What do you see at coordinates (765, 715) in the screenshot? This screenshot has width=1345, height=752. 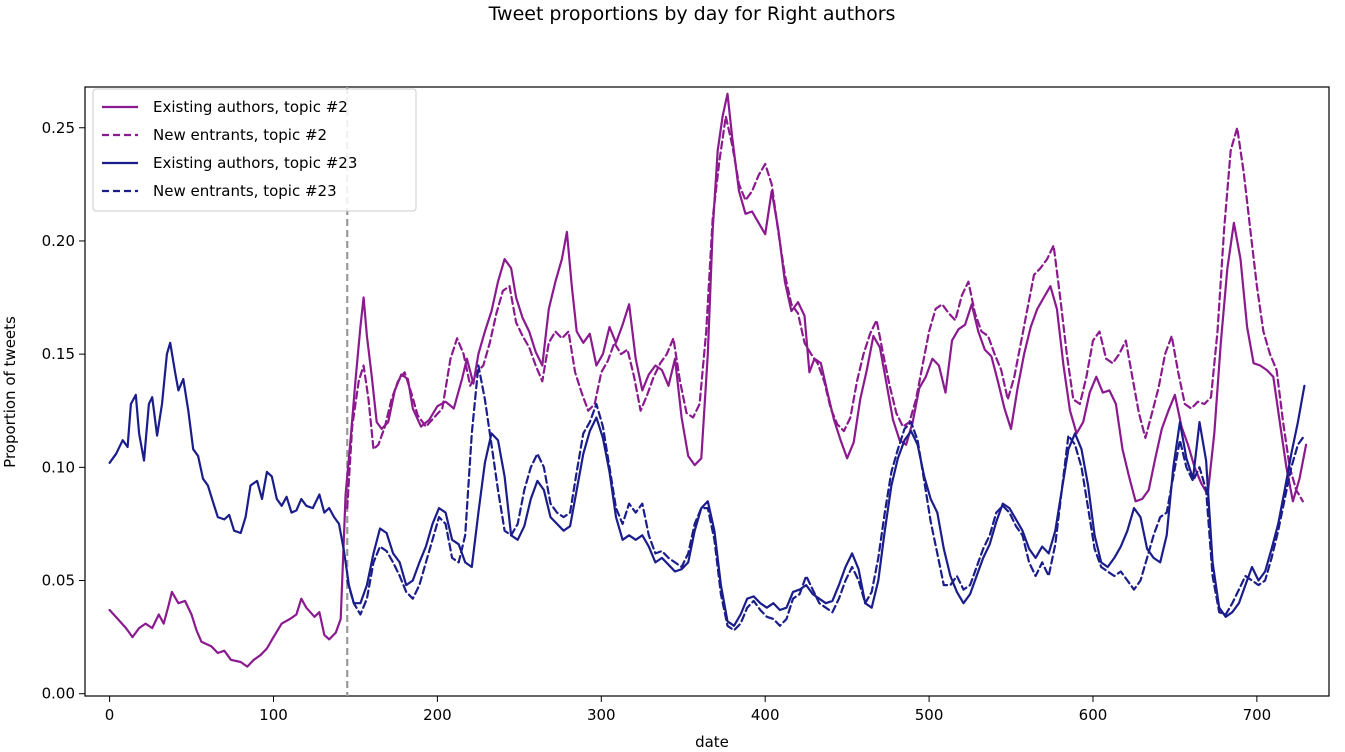 I see `x-tick-label: 400` at bounding box center [765, 715].